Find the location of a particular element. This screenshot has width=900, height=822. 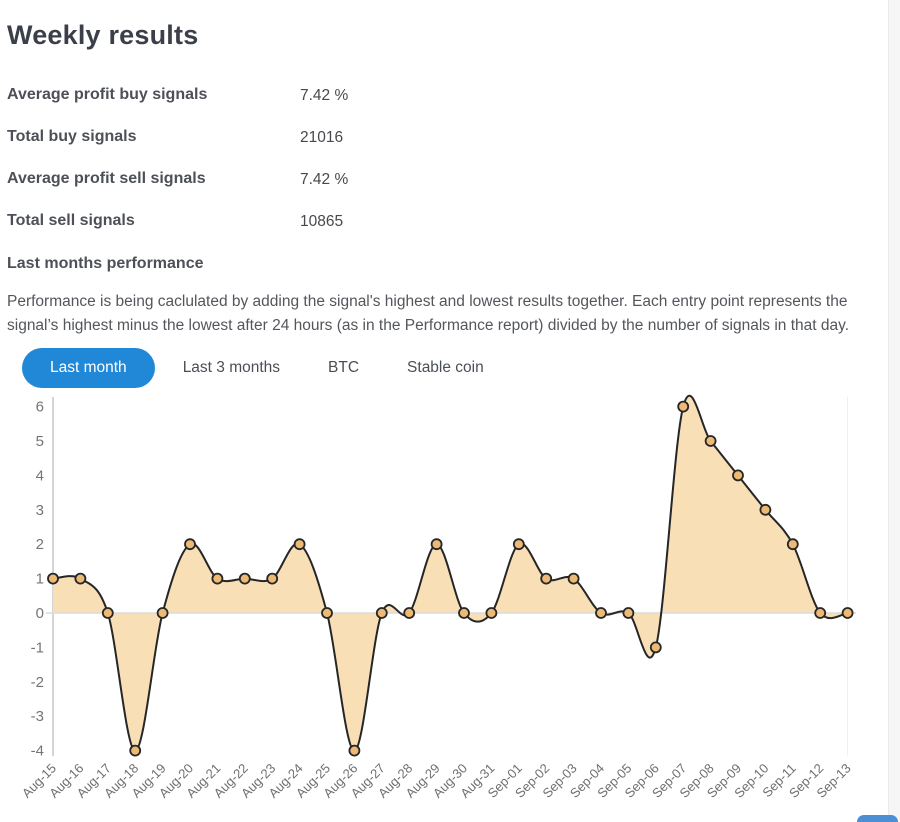

svg-text: 1 is located at coordinates (40, 579).